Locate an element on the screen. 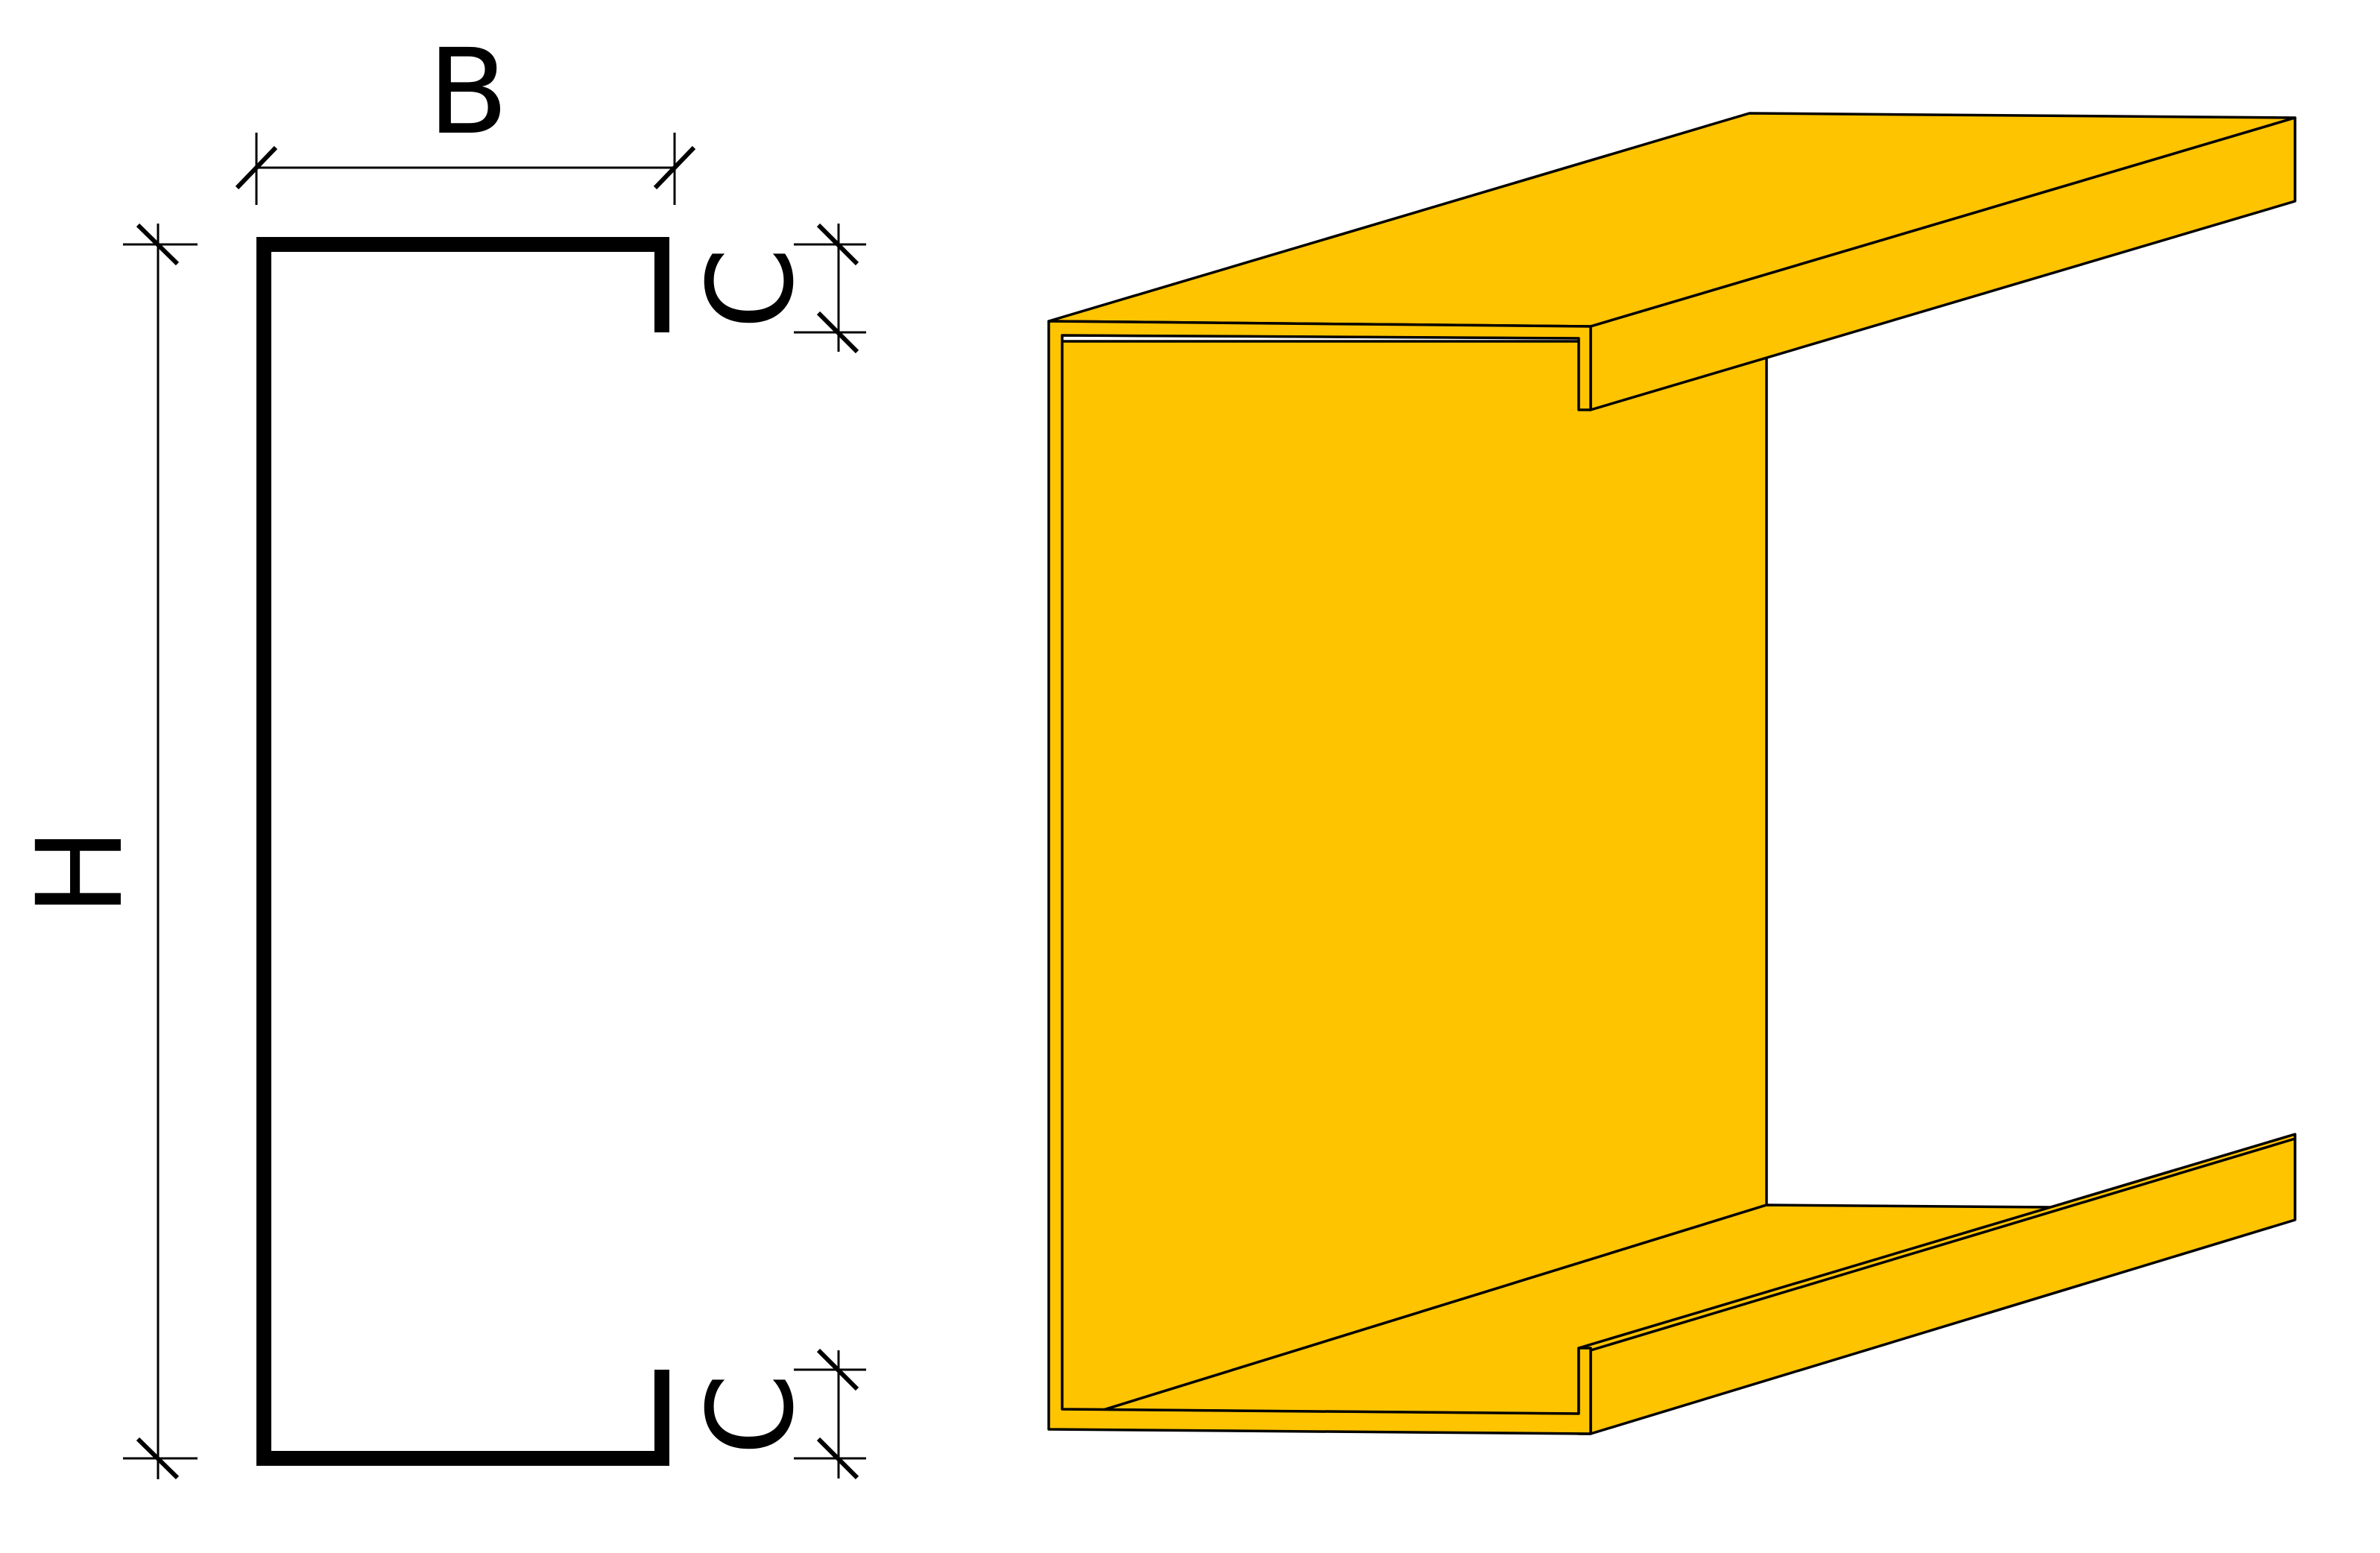  dimension-b-label: B is located at coordinates (468, 92).